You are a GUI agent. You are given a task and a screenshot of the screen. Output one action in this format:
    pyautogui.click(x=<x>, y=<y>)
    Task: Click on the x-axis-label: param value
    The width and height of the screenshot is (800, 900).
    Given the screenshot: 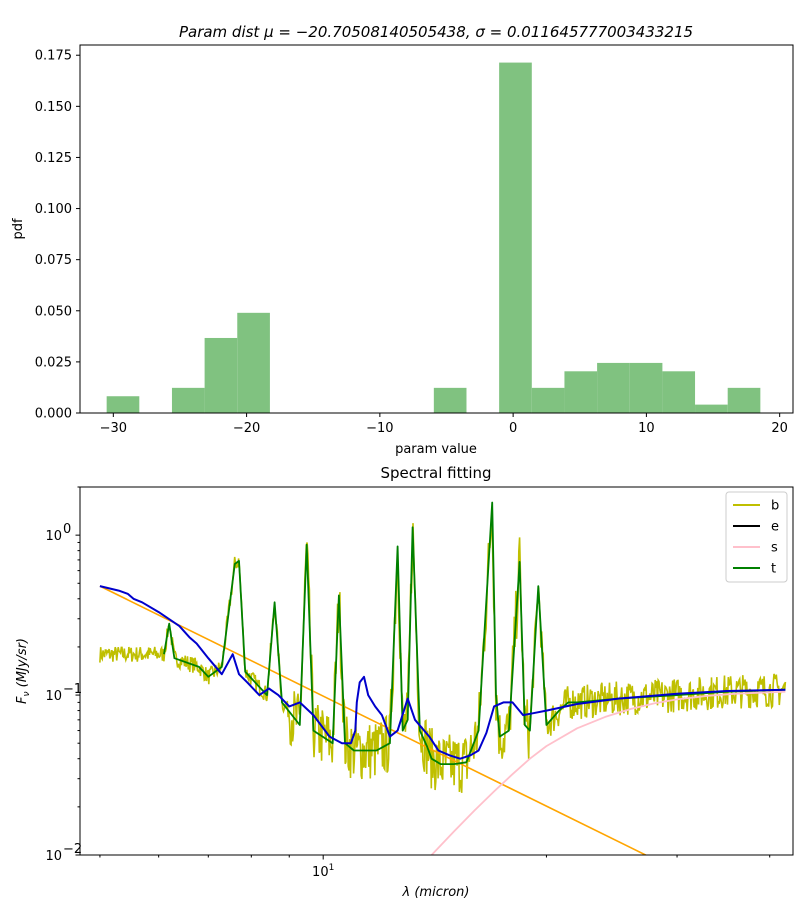 What is the action you would take?
    pyautogui.click(x=436, y=449)
    